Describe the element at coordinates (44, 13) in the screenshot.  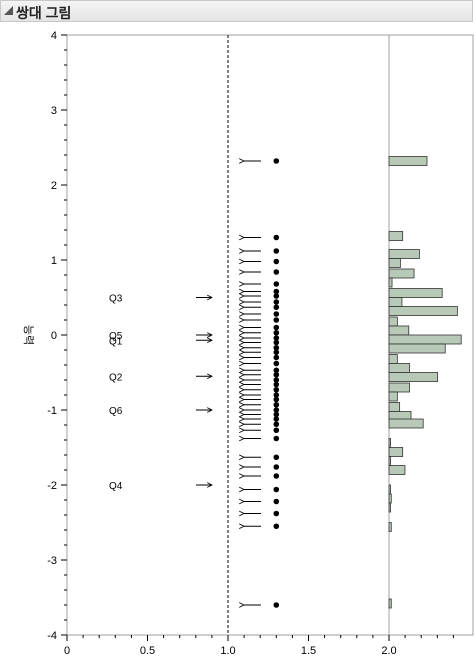
I see `panel-title: 쌍대 그림` at that location.